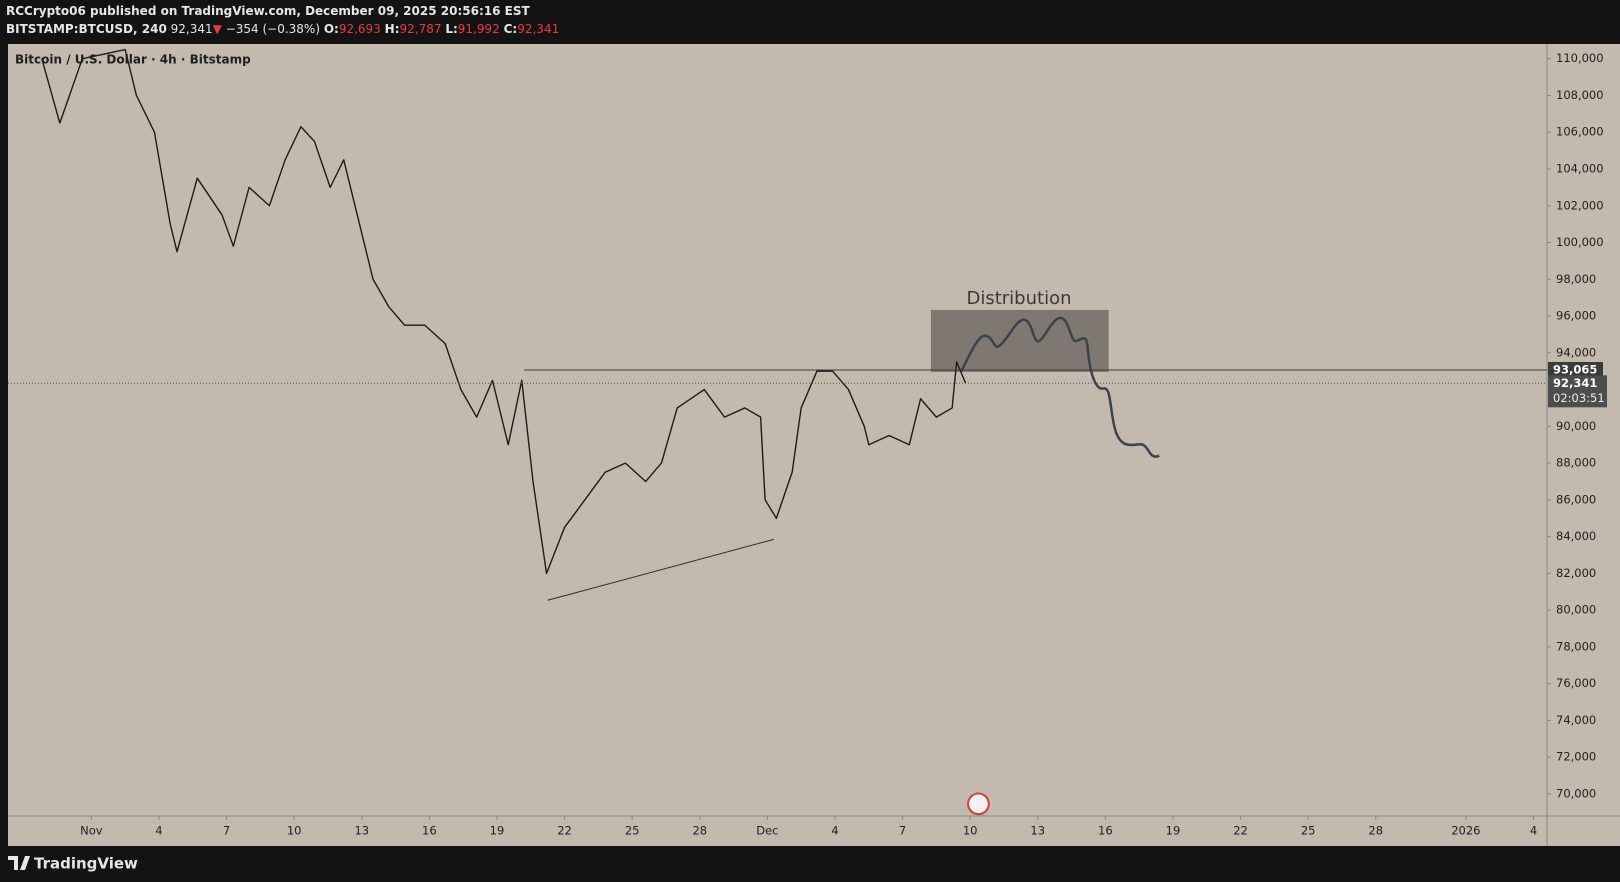 This screenshot has width=1620, height=882. Describe the element at coordinates (1576, 463) in the screenshot. I see `y-tick-label: 88,000` at that location.